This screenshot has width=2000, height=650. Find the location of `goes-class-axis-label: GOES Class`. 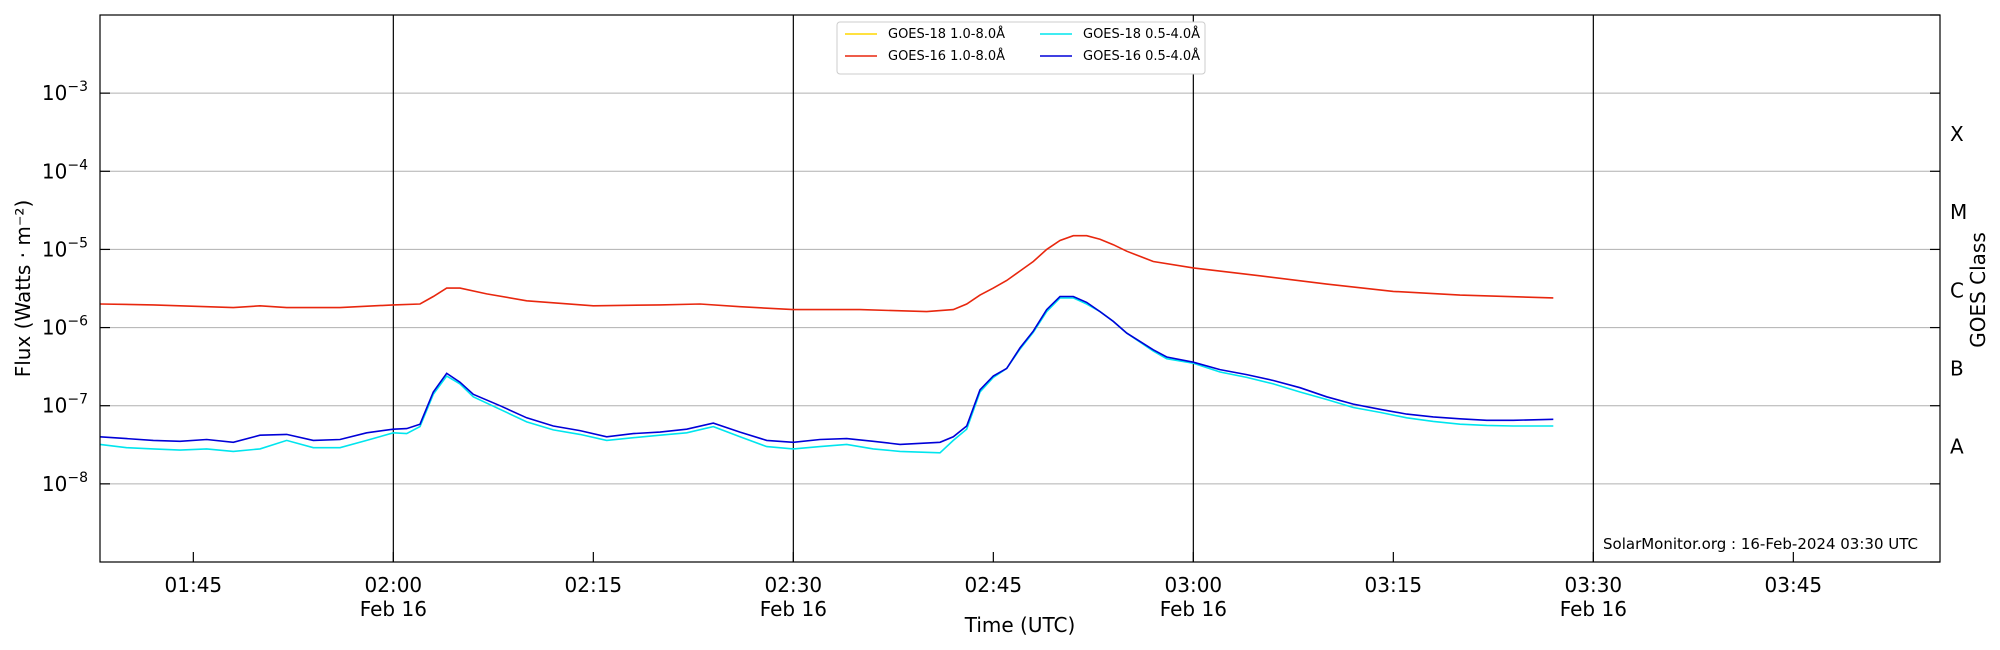

goes-class-axis-label: GOES Class is located at coordinates (1978, 290).